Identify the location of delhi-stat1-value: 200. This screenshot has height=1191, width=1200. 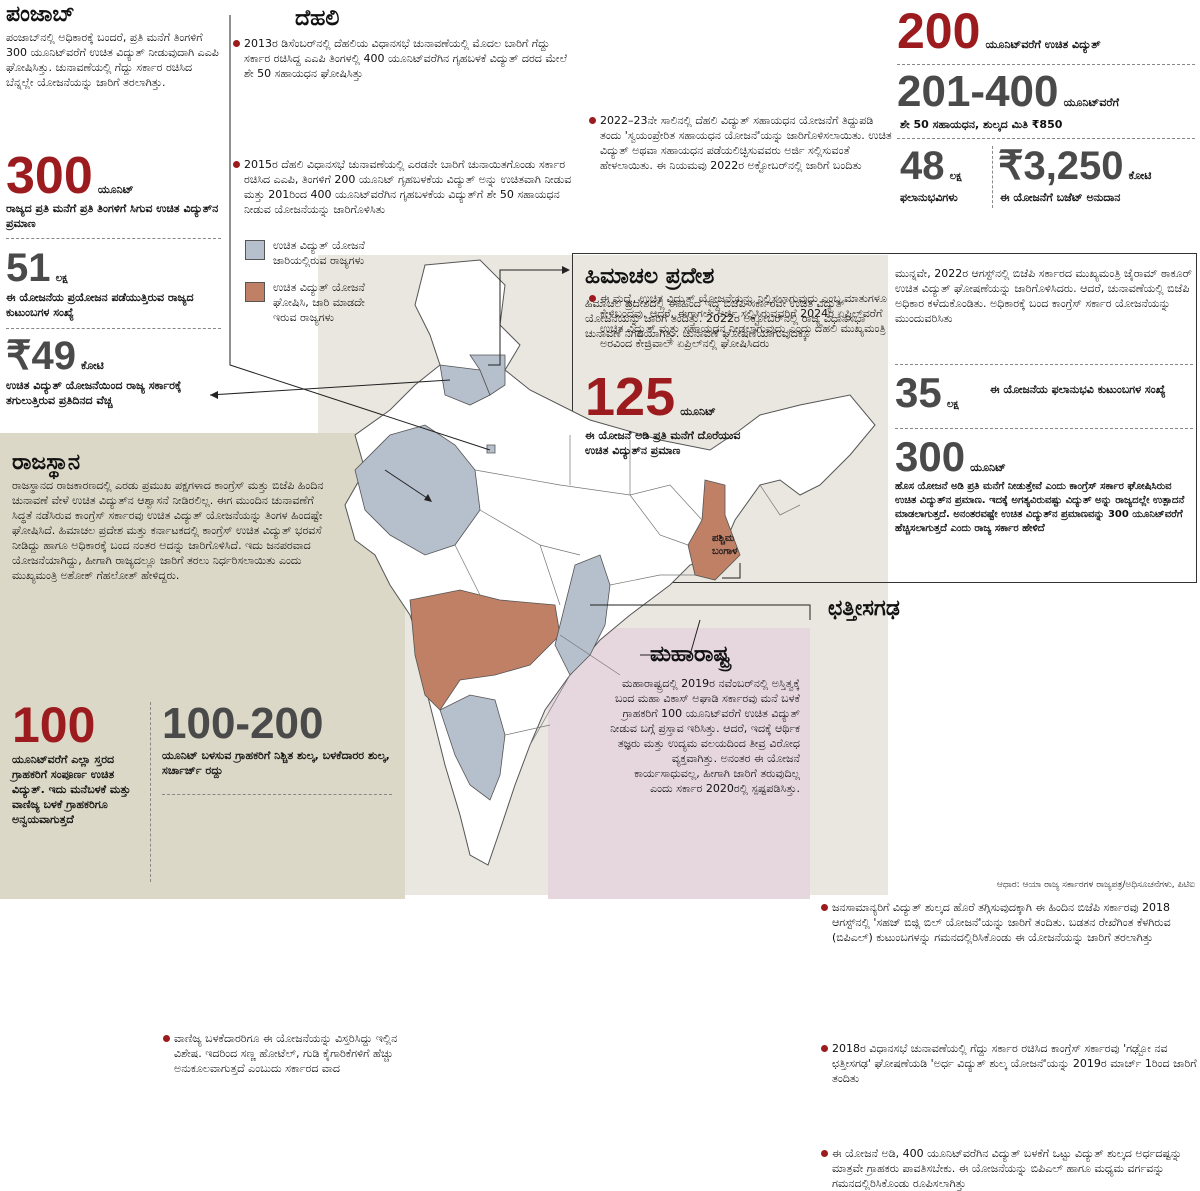
(939, 31).